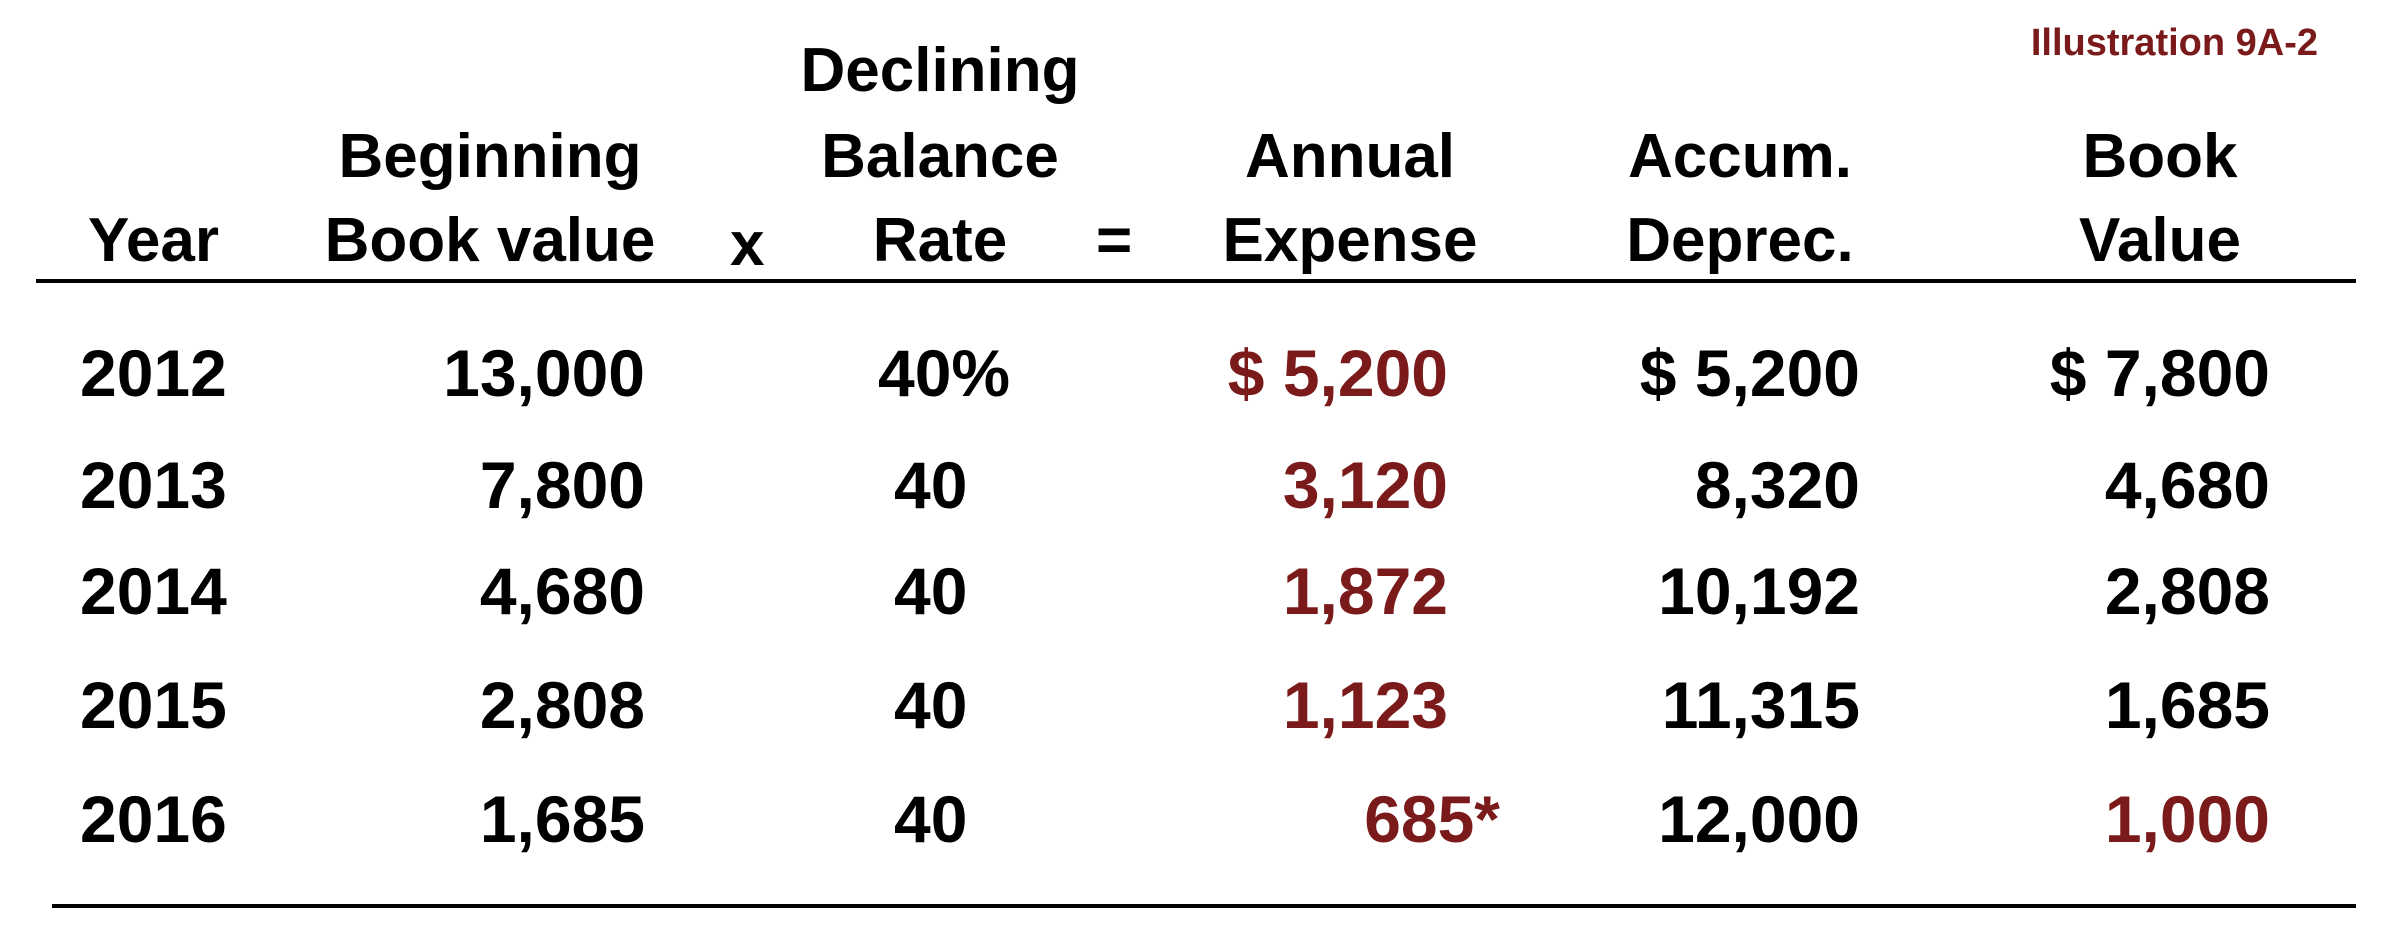 The width and height of the screenshot is (2392, 928). Describe the element at coordinates (2187, 485) in the screenshot. I see `book-cell: 4,680` at that location.